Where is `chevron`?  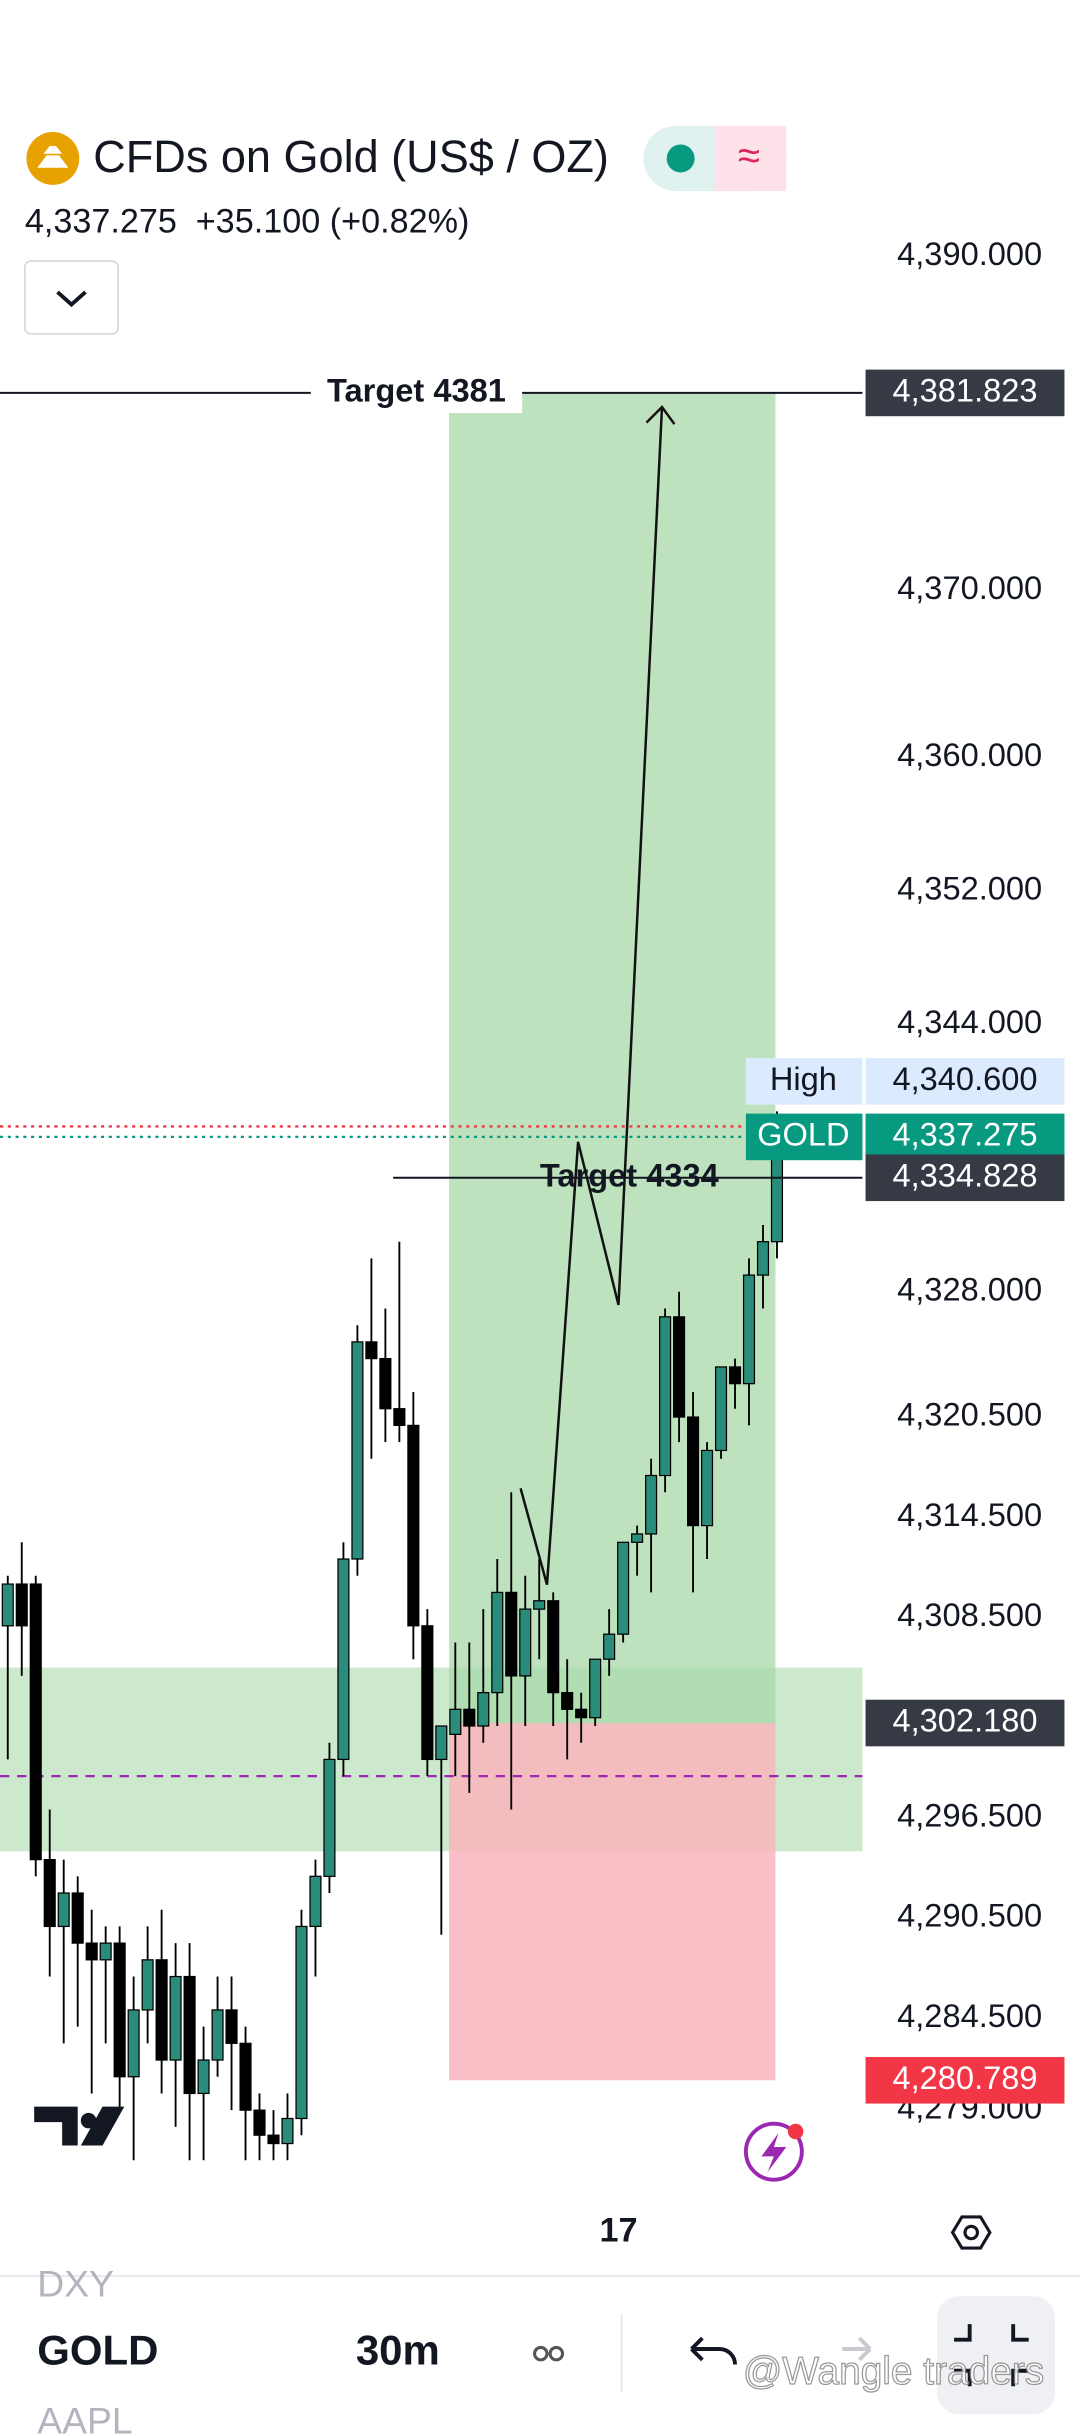 chevron is located at coordinates (71, 299).